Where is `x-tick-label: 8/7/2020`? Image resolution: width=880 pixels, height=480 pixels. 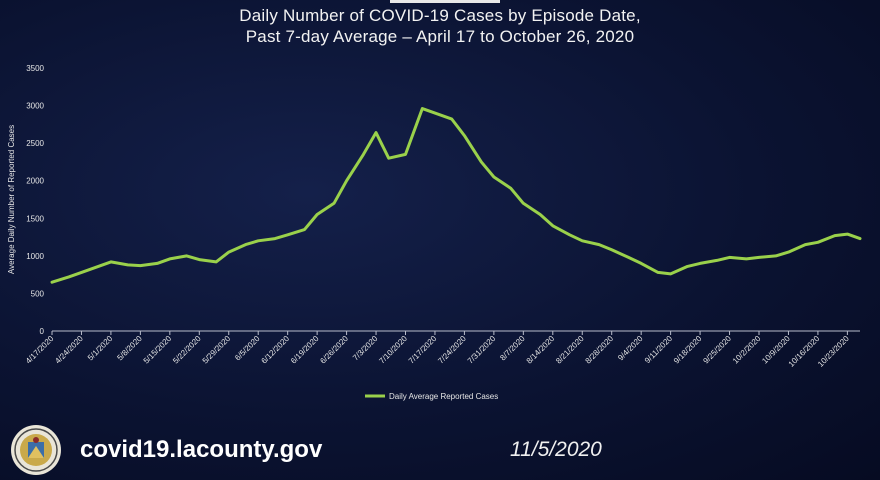
x-tick-label: 8/7/2020 is located at coordinates (512, 348).